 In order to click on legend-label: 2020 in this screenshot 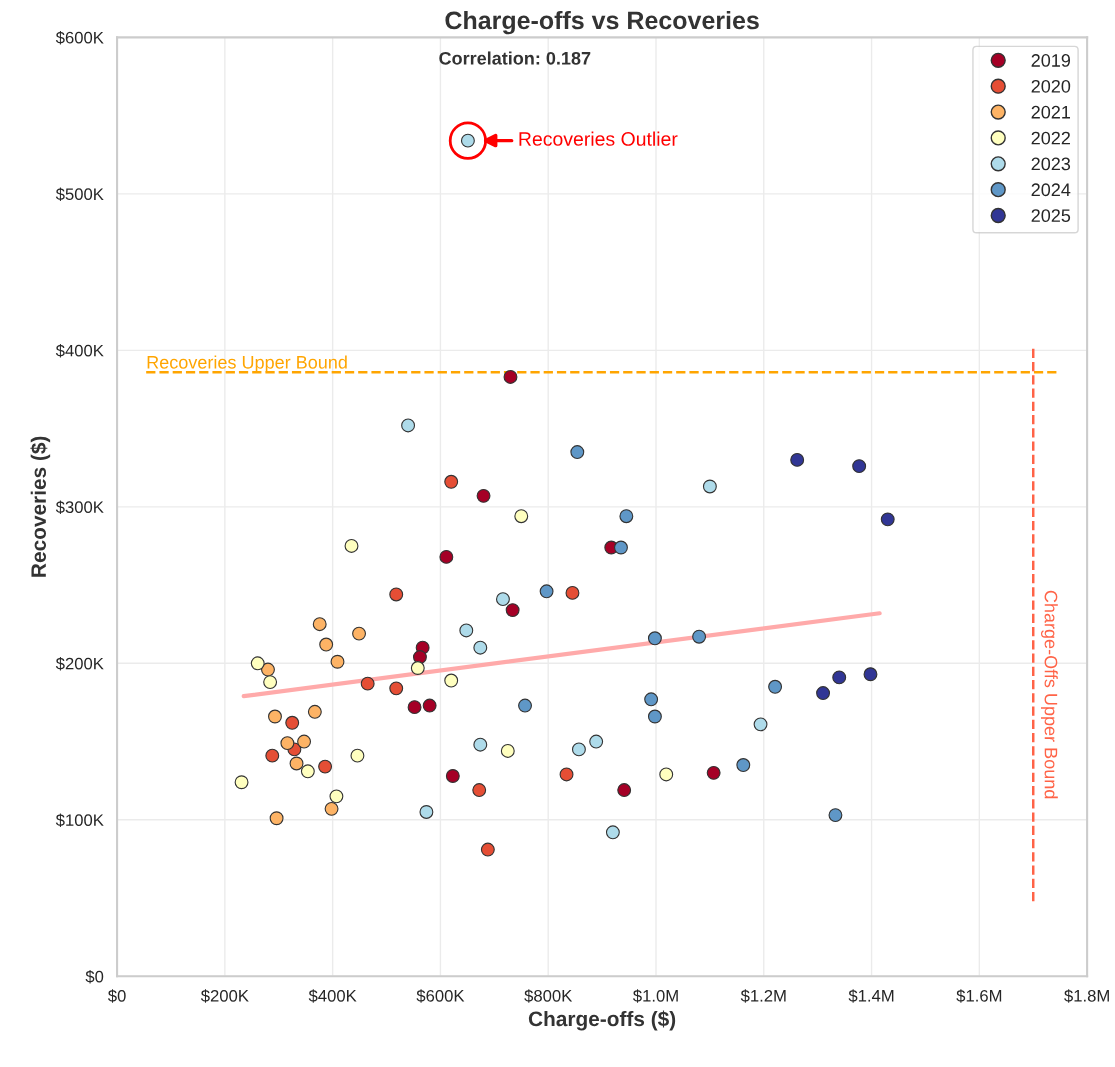, I will do `click(1051, 86)`.